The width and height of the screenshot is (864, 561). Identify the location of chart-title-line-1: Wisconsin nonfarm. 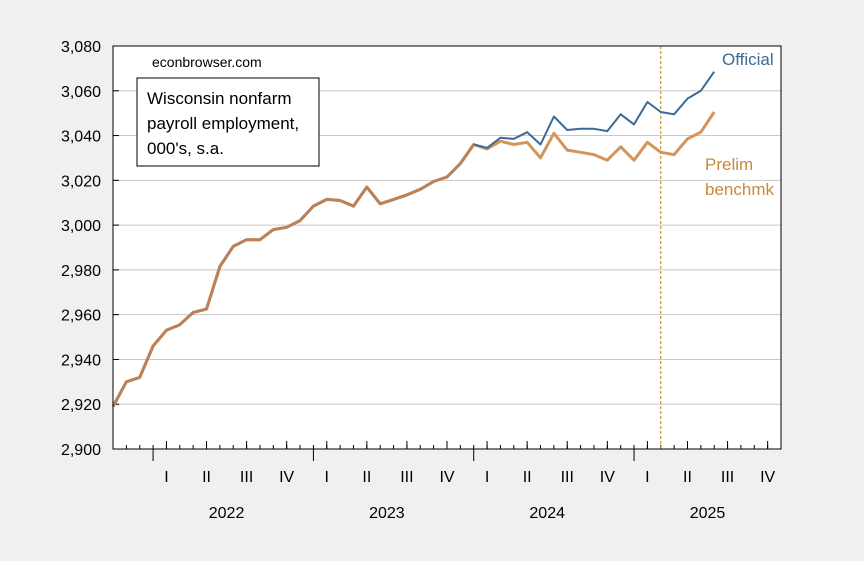
(219, 98).